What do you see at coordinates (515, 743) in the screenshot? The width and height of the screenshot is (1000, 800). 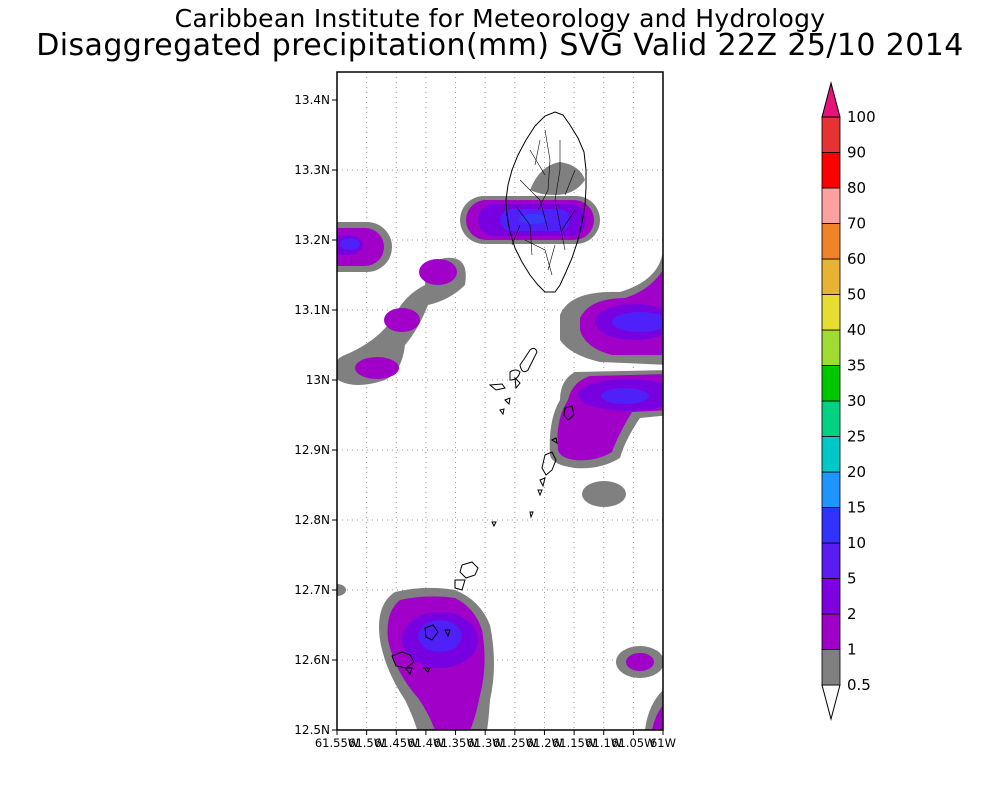 I see `lon-tick-label: 61.25W` at bounding box center [515, 743].